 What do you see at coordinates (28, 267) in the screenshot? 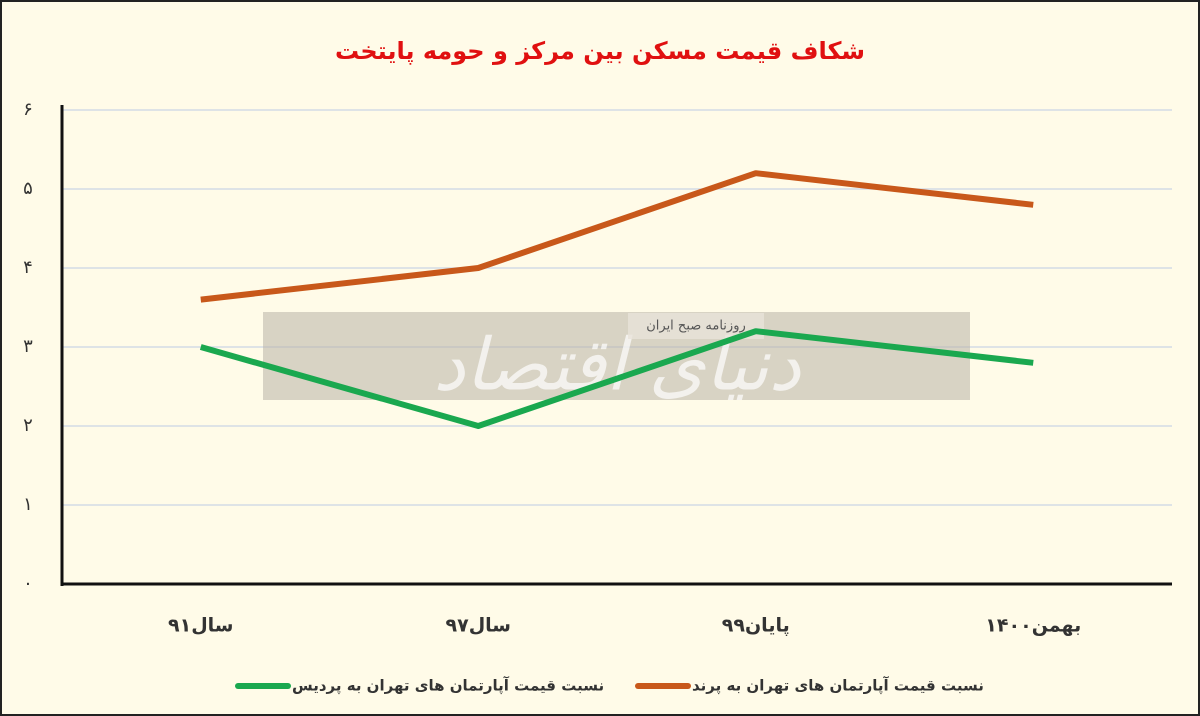
I see `y-tick-label: ۴` at bounding box center [28, 267].